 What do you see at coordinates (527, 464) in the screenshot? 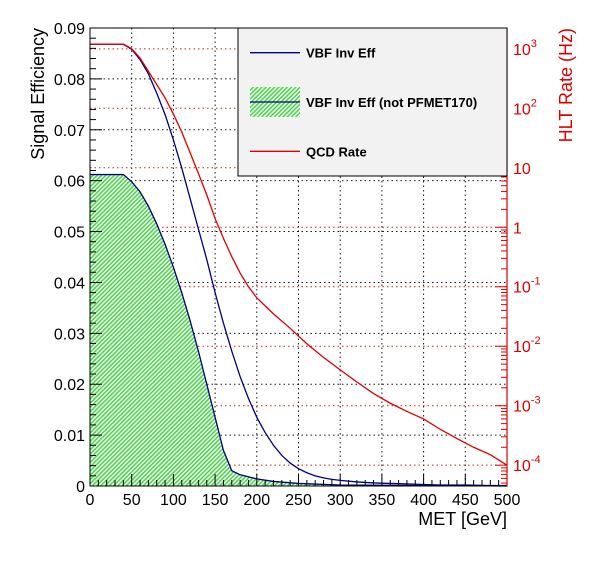
I see `y2-tick-label: 10⁻⁴` at bounding box center [527, 464].